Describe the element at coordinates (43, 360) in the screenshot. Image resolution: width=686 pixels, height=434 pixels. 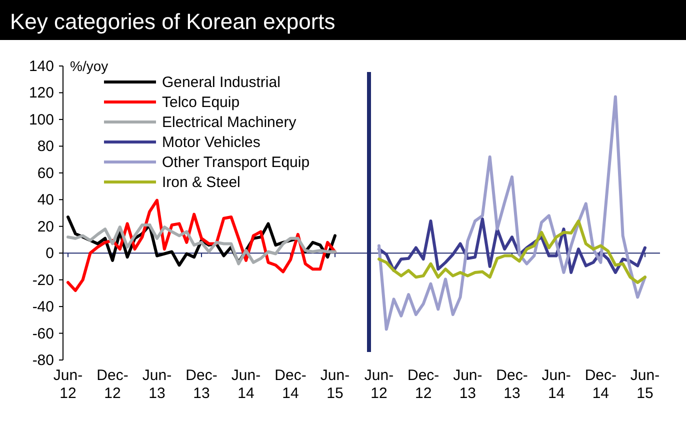
I see `y-tick-label: -80` at that location.